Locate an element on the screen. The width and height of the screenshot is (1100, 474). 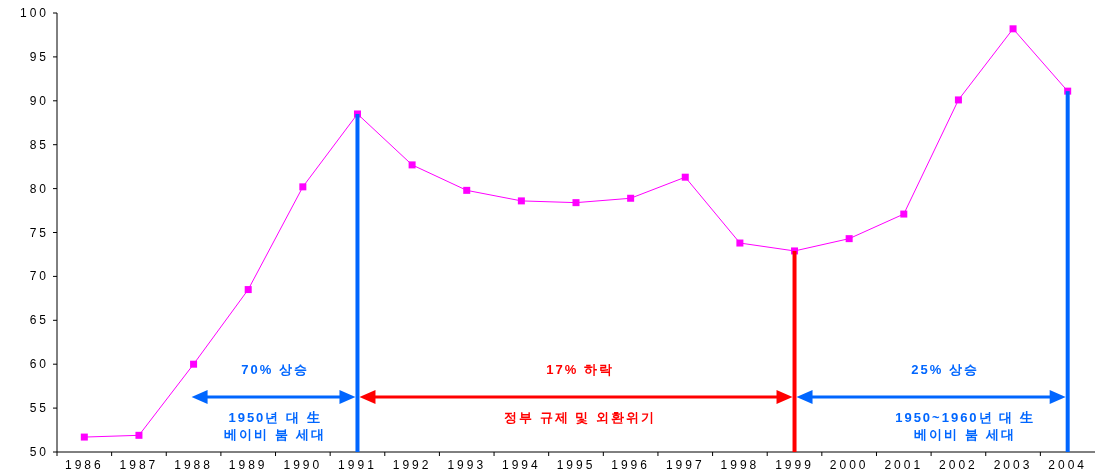
y-tick-label: 95 is located at coordinates (39, 56).